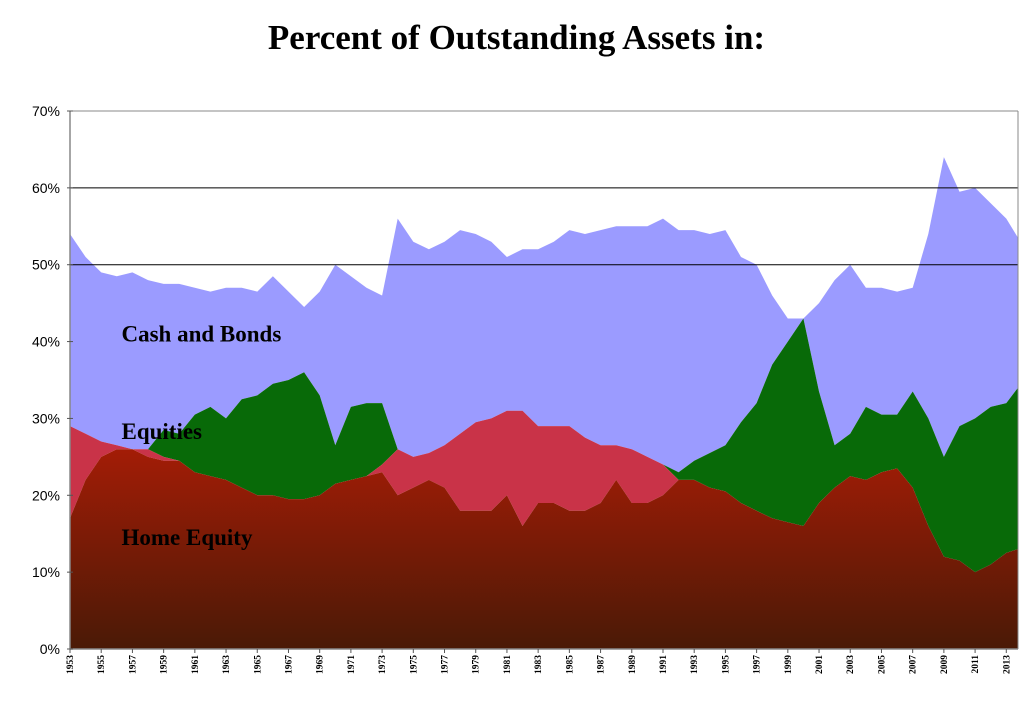 The height and width of the screenshot is (702, 1033). I want to click on y-tick-label: 60%, so click(46, 188).